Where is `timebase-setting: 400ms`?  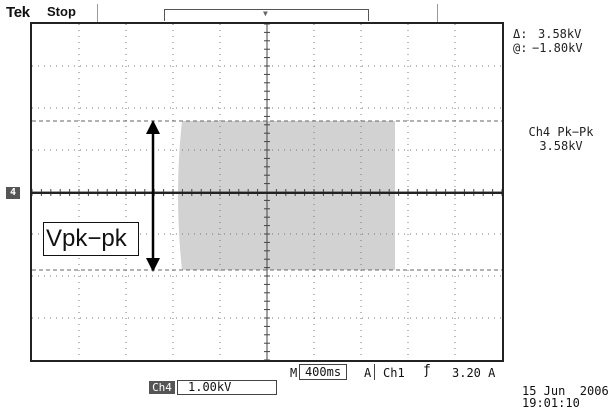
timebase-setting: 400ms is located at coordinates (323, 372).